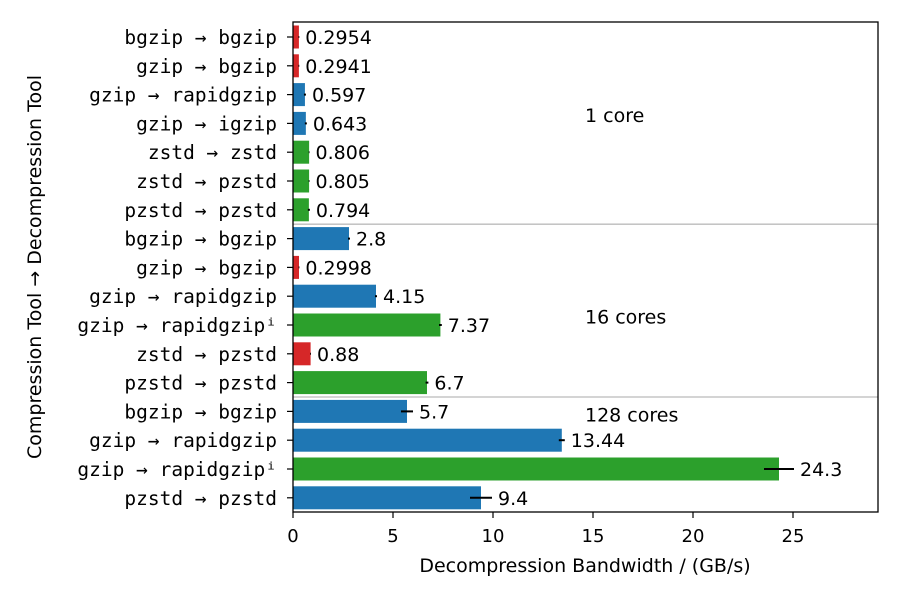  I want to click on bar-value-label: 5.7, so click(434, 412).